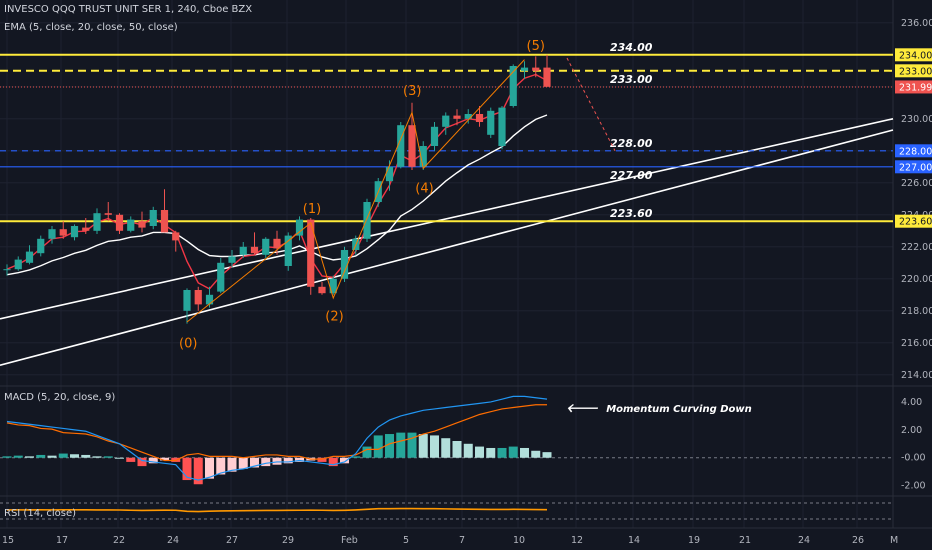 Image resolution: width=932 pixels, height=550 pixels. I want to click on price-badge-4: 227.00, so click(915, 167).